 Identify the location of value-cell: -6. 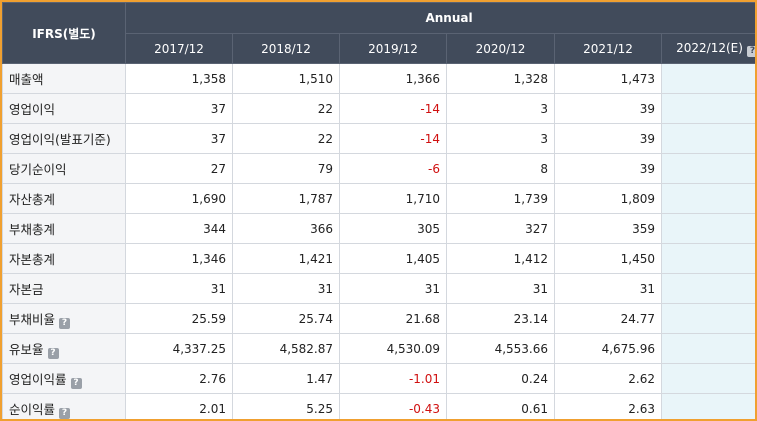
(393, 168).